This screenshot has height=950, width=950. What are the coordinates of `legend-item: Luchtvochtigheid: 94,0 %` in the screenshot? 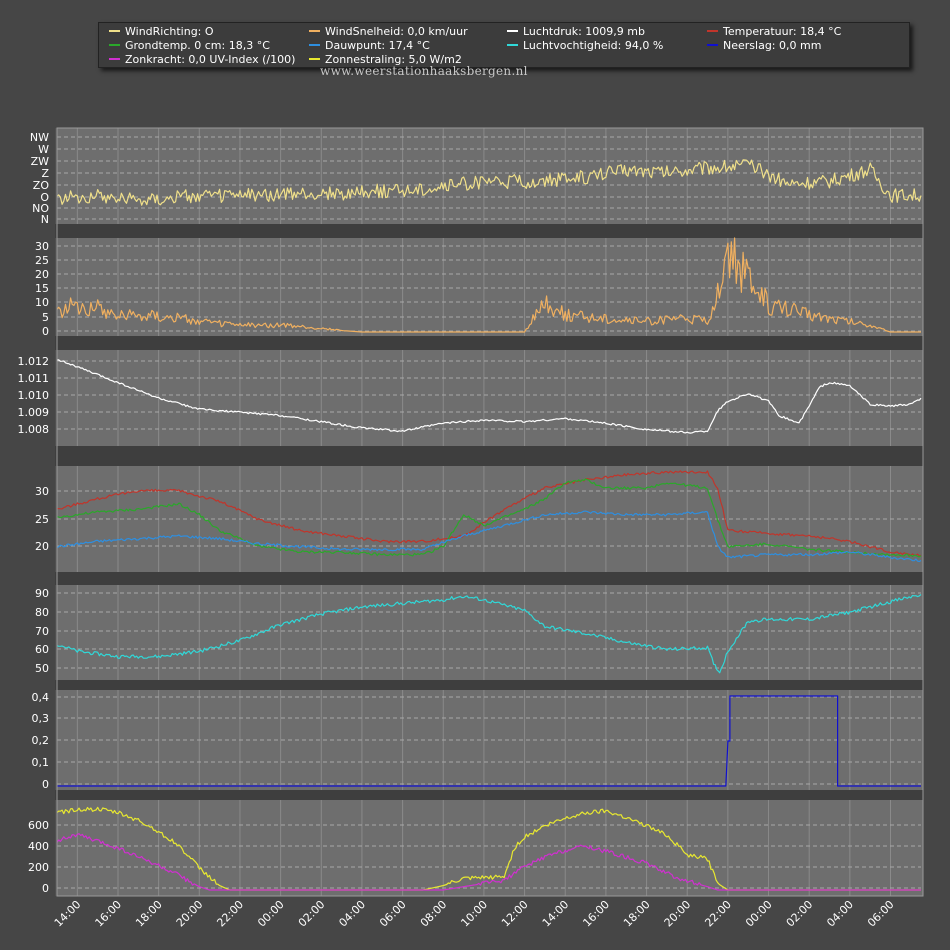 It's located at (585, 45).